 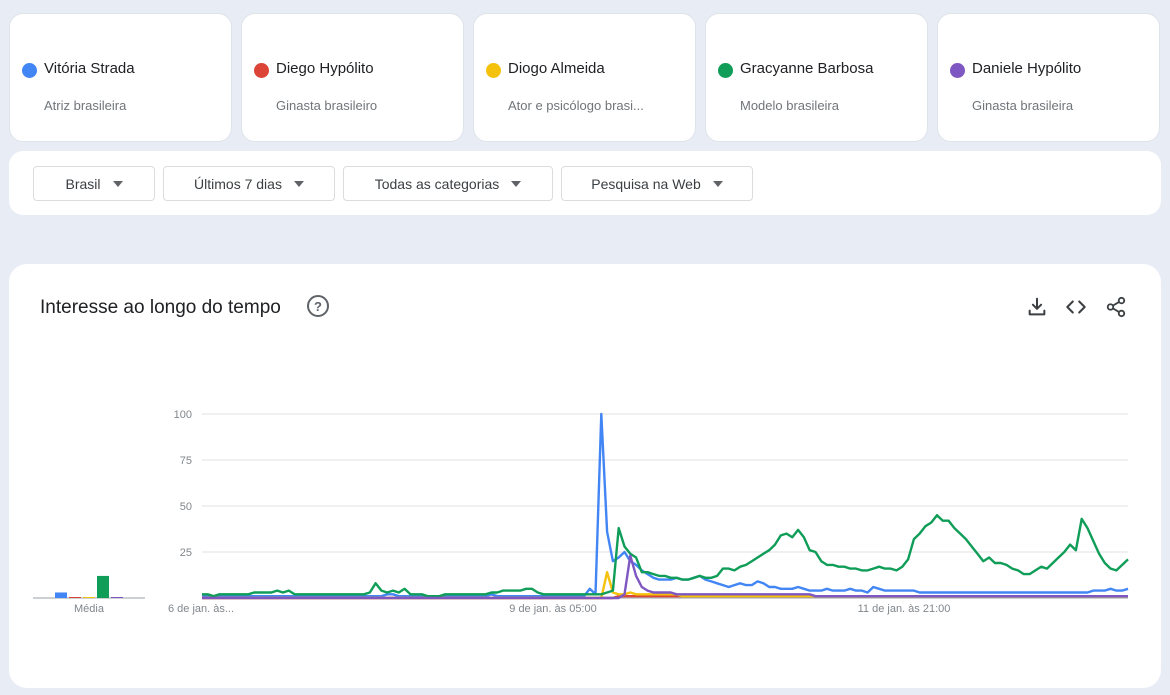 I want to click on code-icon, so click(x=1076, y=307).